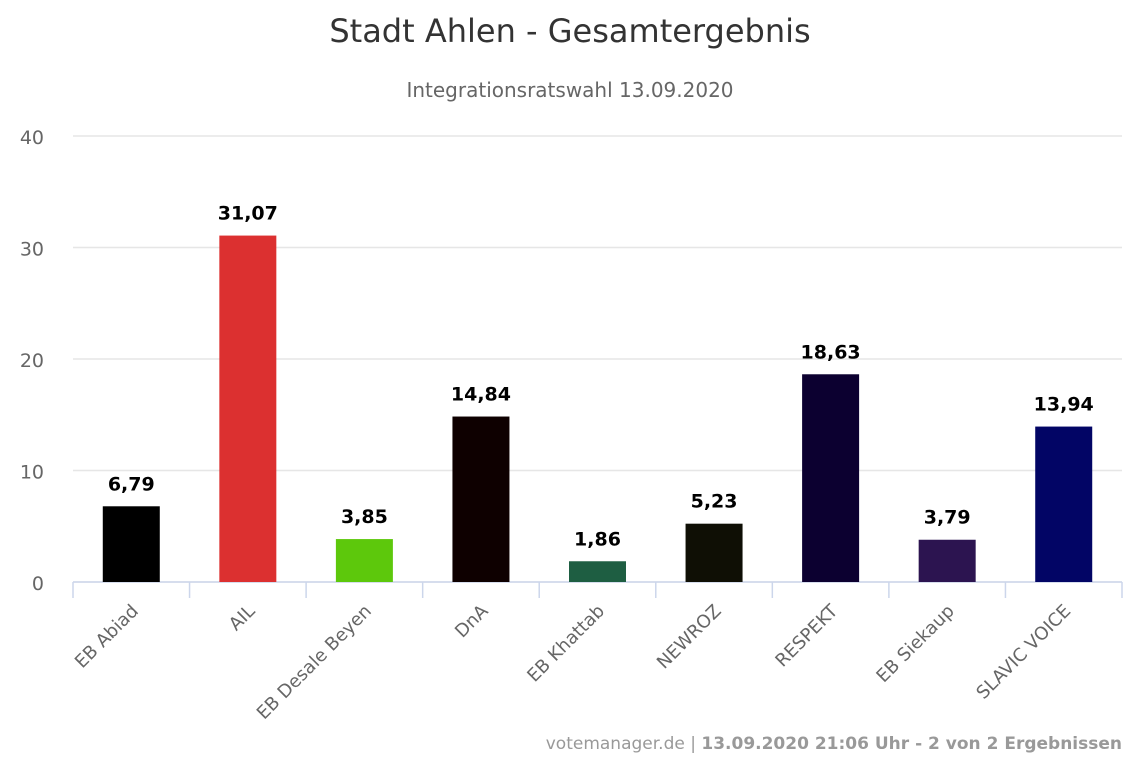  I want to click on y-axis-ticks: 0 10 20 30 40, so click(32, 361).